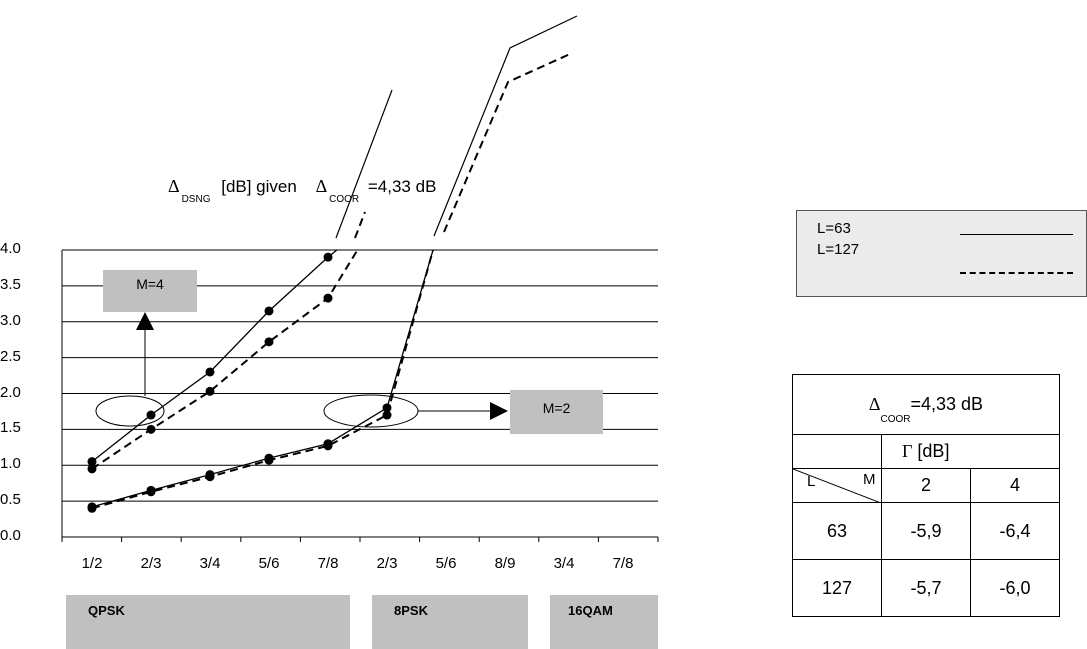 The image size is (1087, 649). I want to click on cell-127-m4: -6,0, so click(1015, 588).